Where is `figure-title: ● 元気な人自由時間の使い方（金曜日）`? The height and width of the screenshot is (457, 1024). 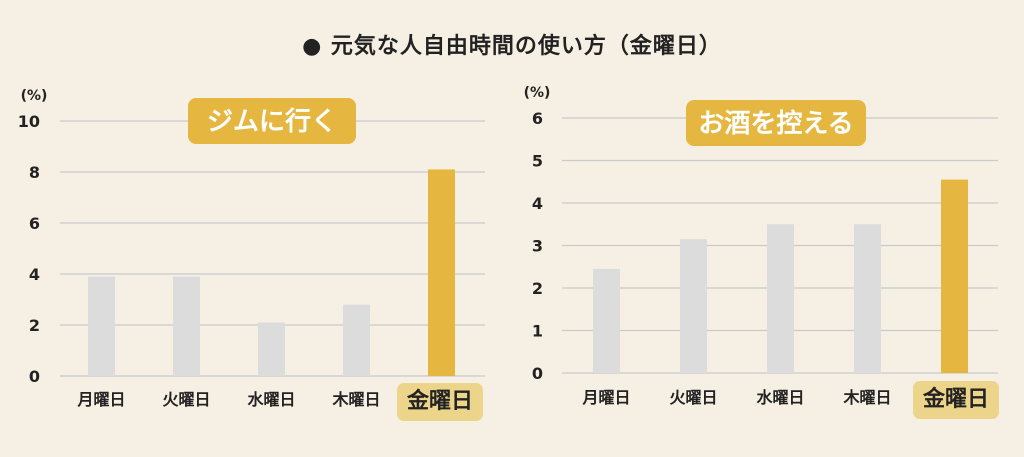 figure-title: ● 元気な人自由時間の使い方（金曜日） is located at coordinates (512, 46).